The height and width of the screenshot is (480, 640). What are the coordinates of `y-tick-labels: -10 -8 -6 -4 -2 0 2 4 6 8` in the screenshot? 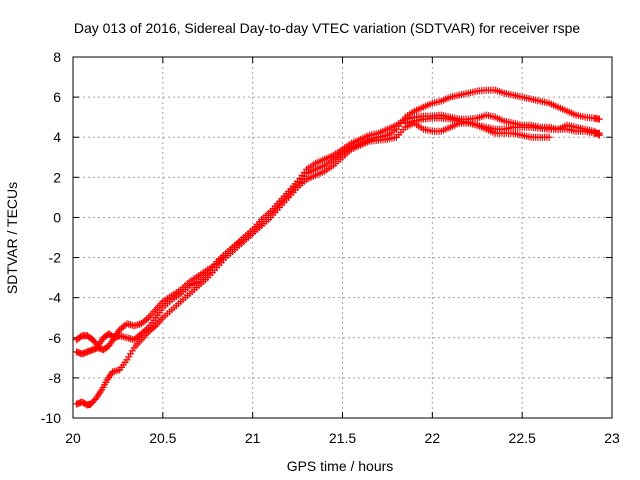 It's located at (51, 237).